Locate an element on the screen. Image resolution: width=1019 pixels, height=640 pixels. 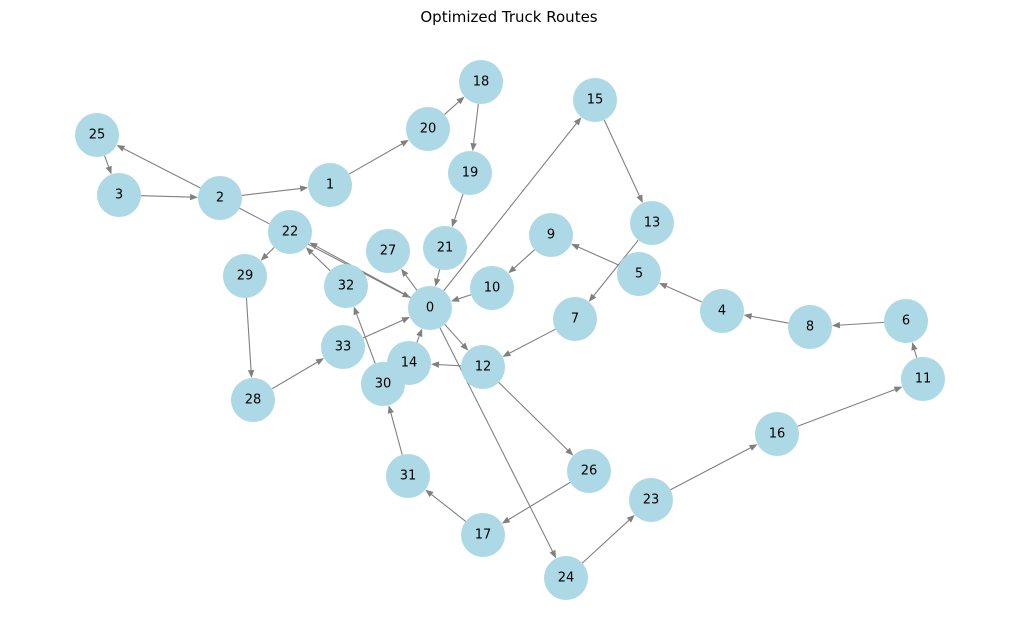
node-label: 28 is located at coordinates (253, 400).